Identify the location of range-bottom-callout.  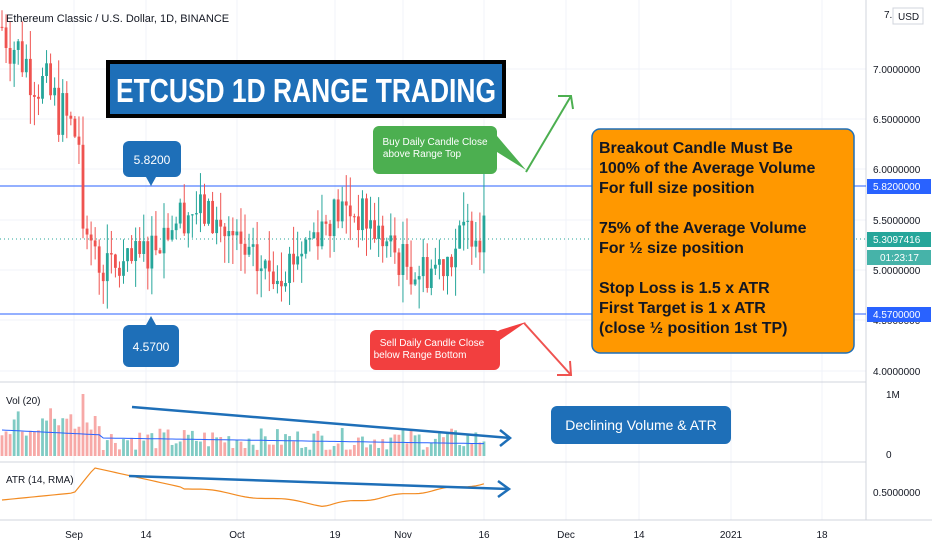
(151, 346).